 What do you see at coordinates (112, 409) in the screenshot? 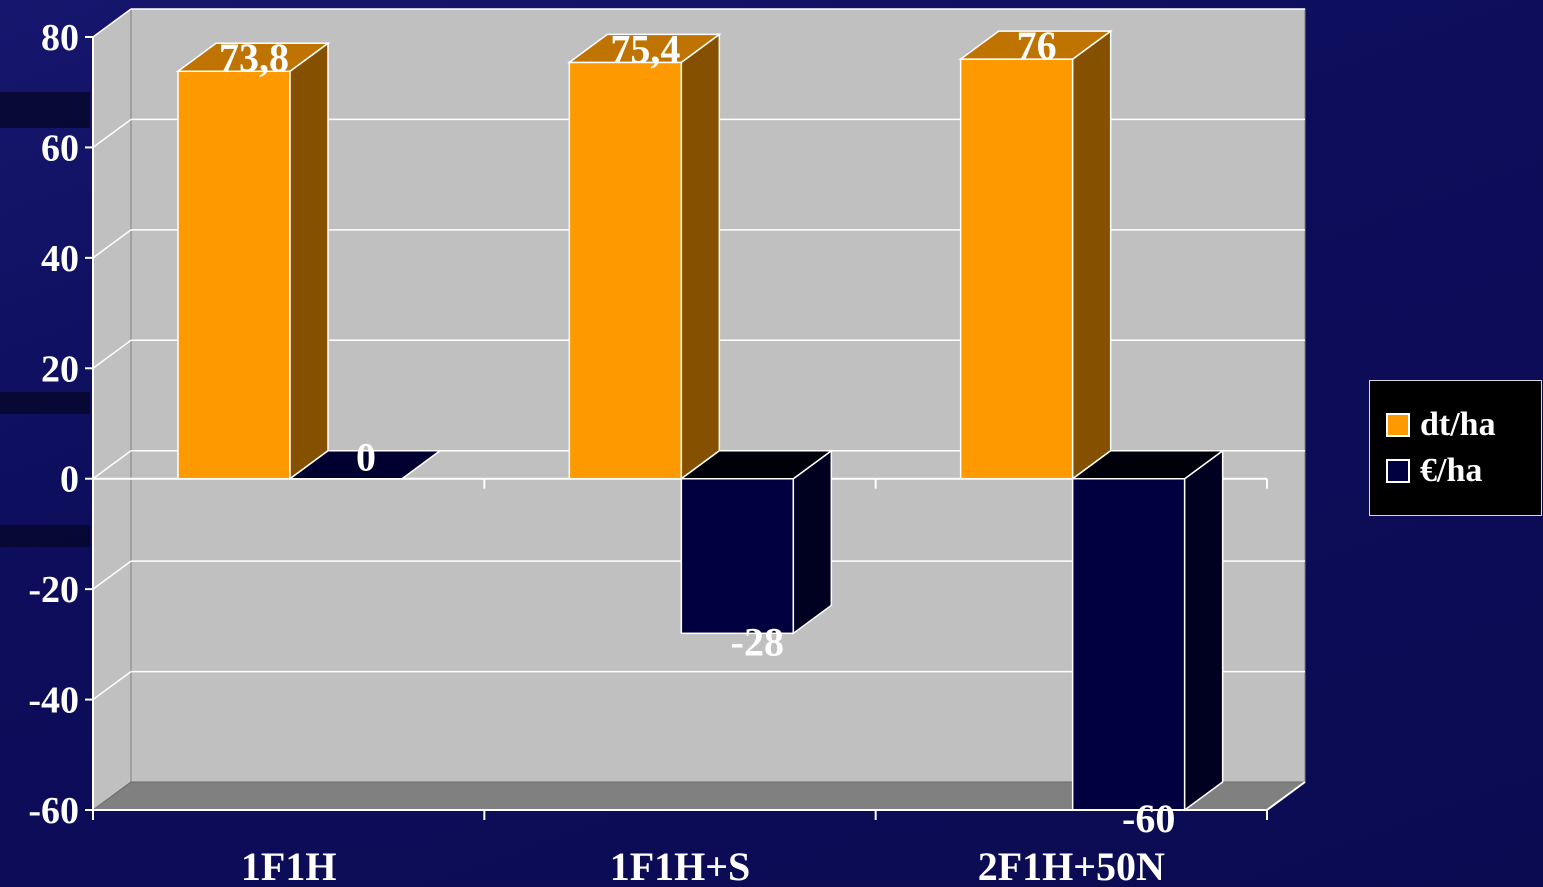
I see `plot-side-wall` at bounding box center [112, 409].